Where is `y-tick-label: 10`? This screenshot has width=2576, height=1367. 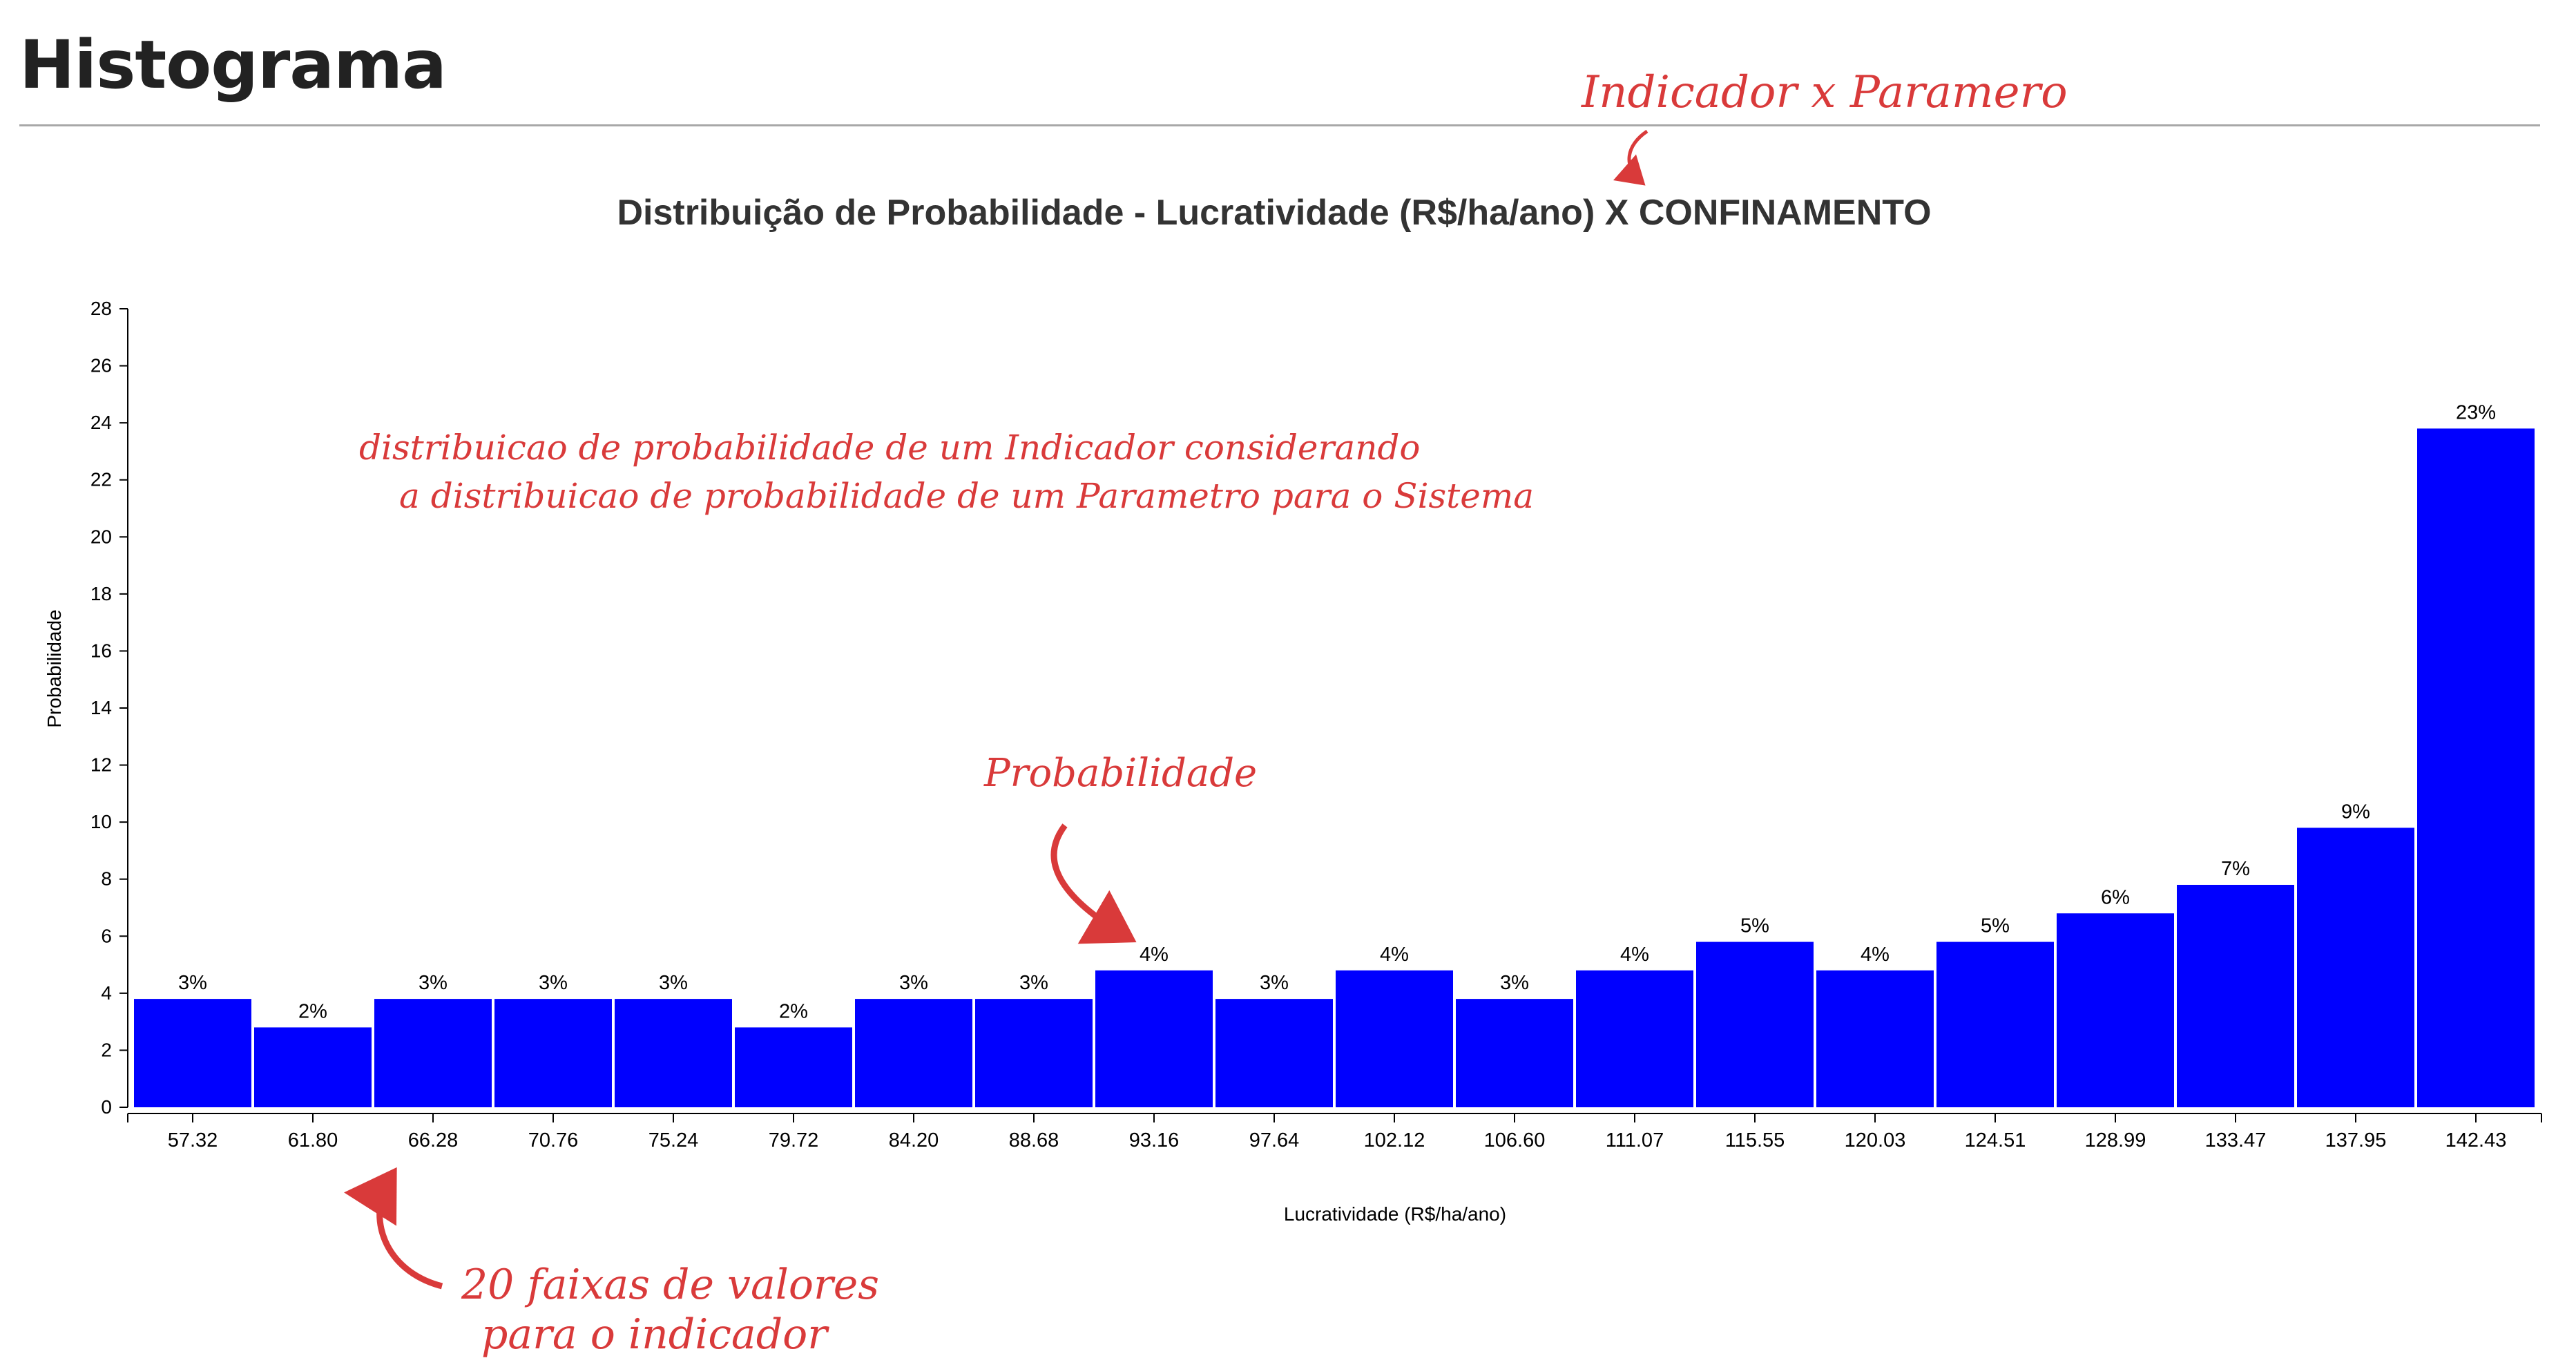 y-tick-label: 10 is located at coordinates (101, 821).